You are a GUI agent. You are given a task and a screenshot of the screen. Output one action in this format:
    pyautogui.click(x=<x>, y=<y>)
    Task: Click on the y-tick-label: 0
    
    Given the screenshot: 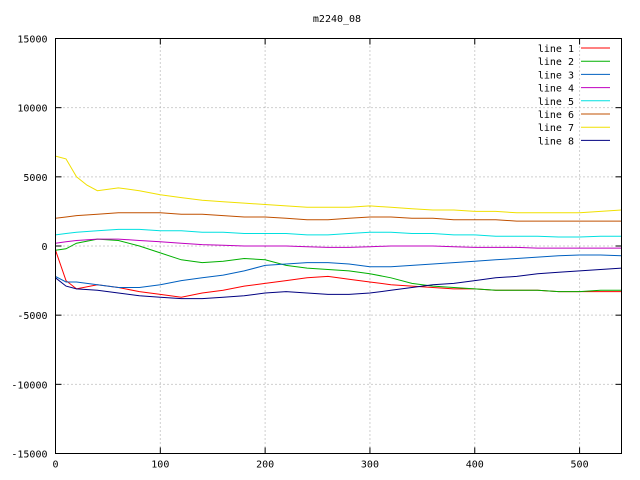 What is the action you would take?
    pyautogui.click(x=44, y=247)
    